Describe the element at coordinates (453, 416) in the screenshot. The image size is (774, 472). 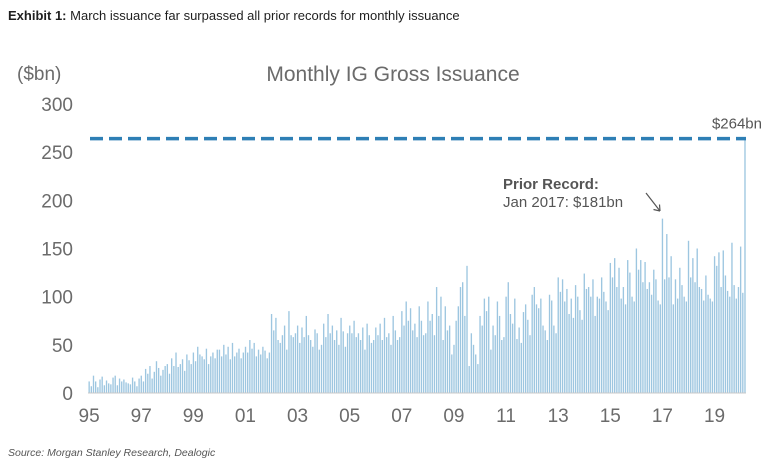
I see `x-tick-label: 09` at that location.